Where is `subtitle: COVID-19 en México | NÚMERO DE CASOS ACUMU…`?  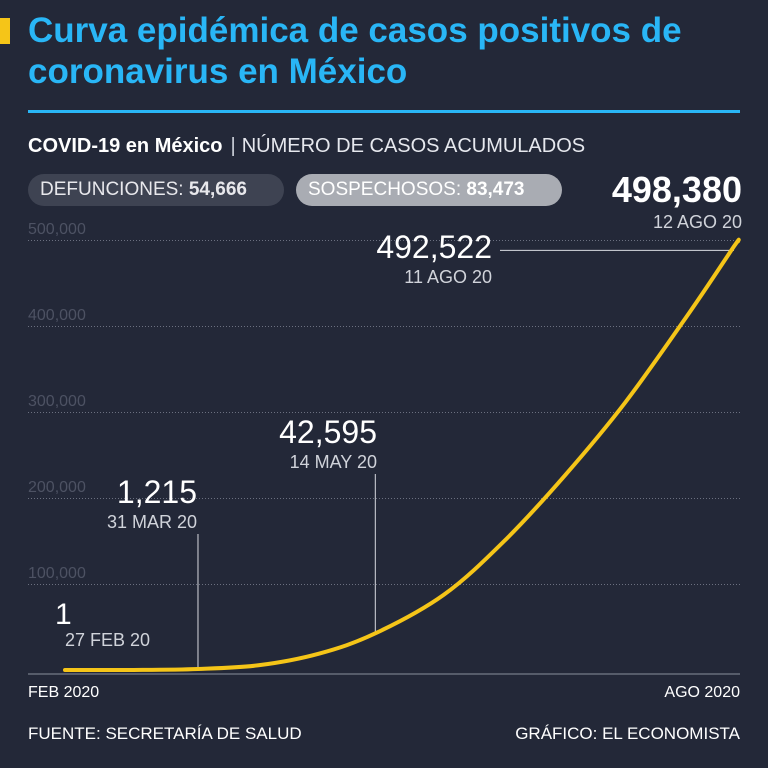
subtitle: COVID-19 en México | NÚMERO DE CASOS ACUMU… is located at coordinates (306, 146).